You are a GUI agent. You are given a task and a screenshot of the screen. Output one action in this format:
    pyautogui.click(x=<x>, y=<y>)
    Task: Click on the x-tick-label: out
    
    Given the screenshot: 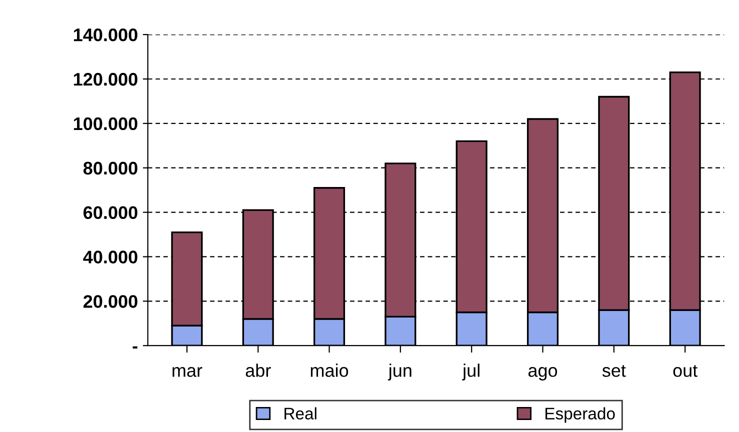 What is the action you would take?
    pyautogui.click(x=685, y=371)
    